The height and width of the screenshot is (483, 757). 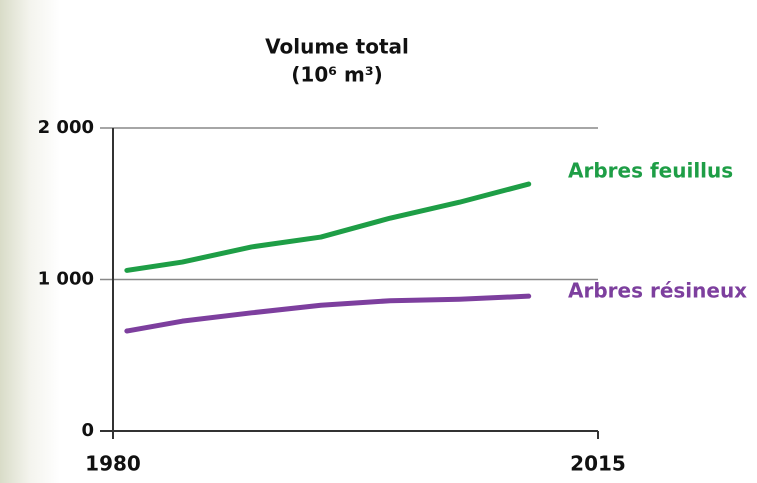 I want to click on series-label: Arbres feuillus, so click(x=650, y=171).